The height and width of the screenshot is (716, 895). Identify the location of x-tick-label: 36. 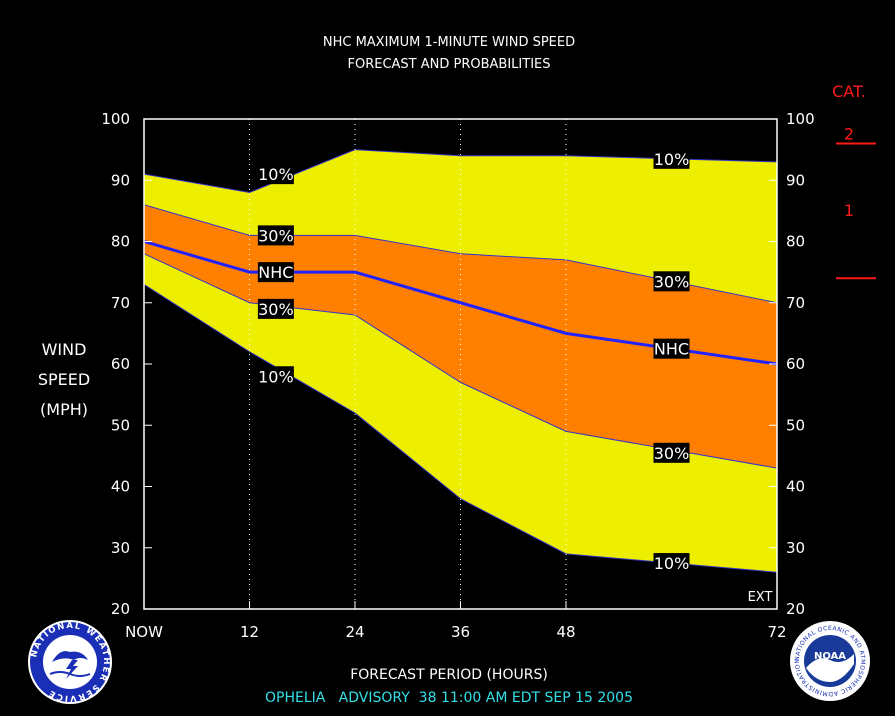
(460, 632).